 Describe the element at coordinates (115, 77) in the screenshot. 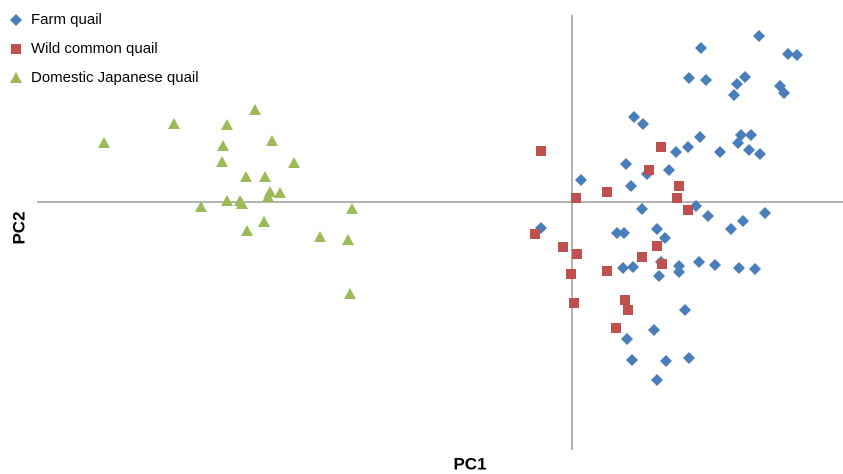

I see `legend-label: Domestic Japanese quail` at that location.